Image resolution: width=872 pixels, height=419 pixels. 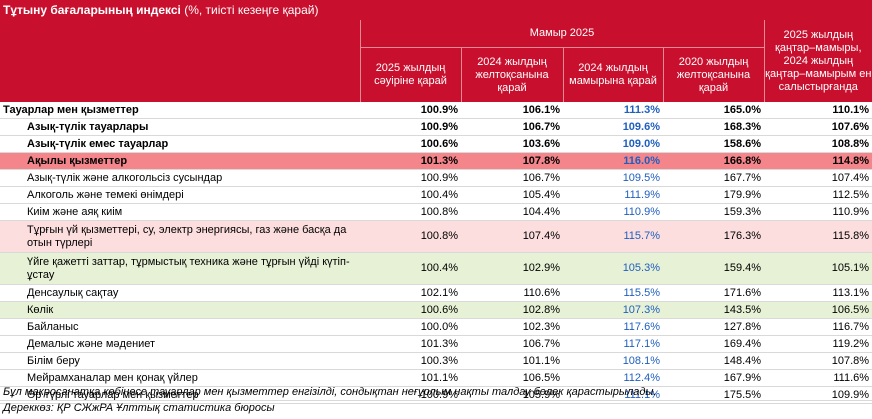 I want to click on value-vs-december-2020: 148.4%, so click(x=714, y=361).